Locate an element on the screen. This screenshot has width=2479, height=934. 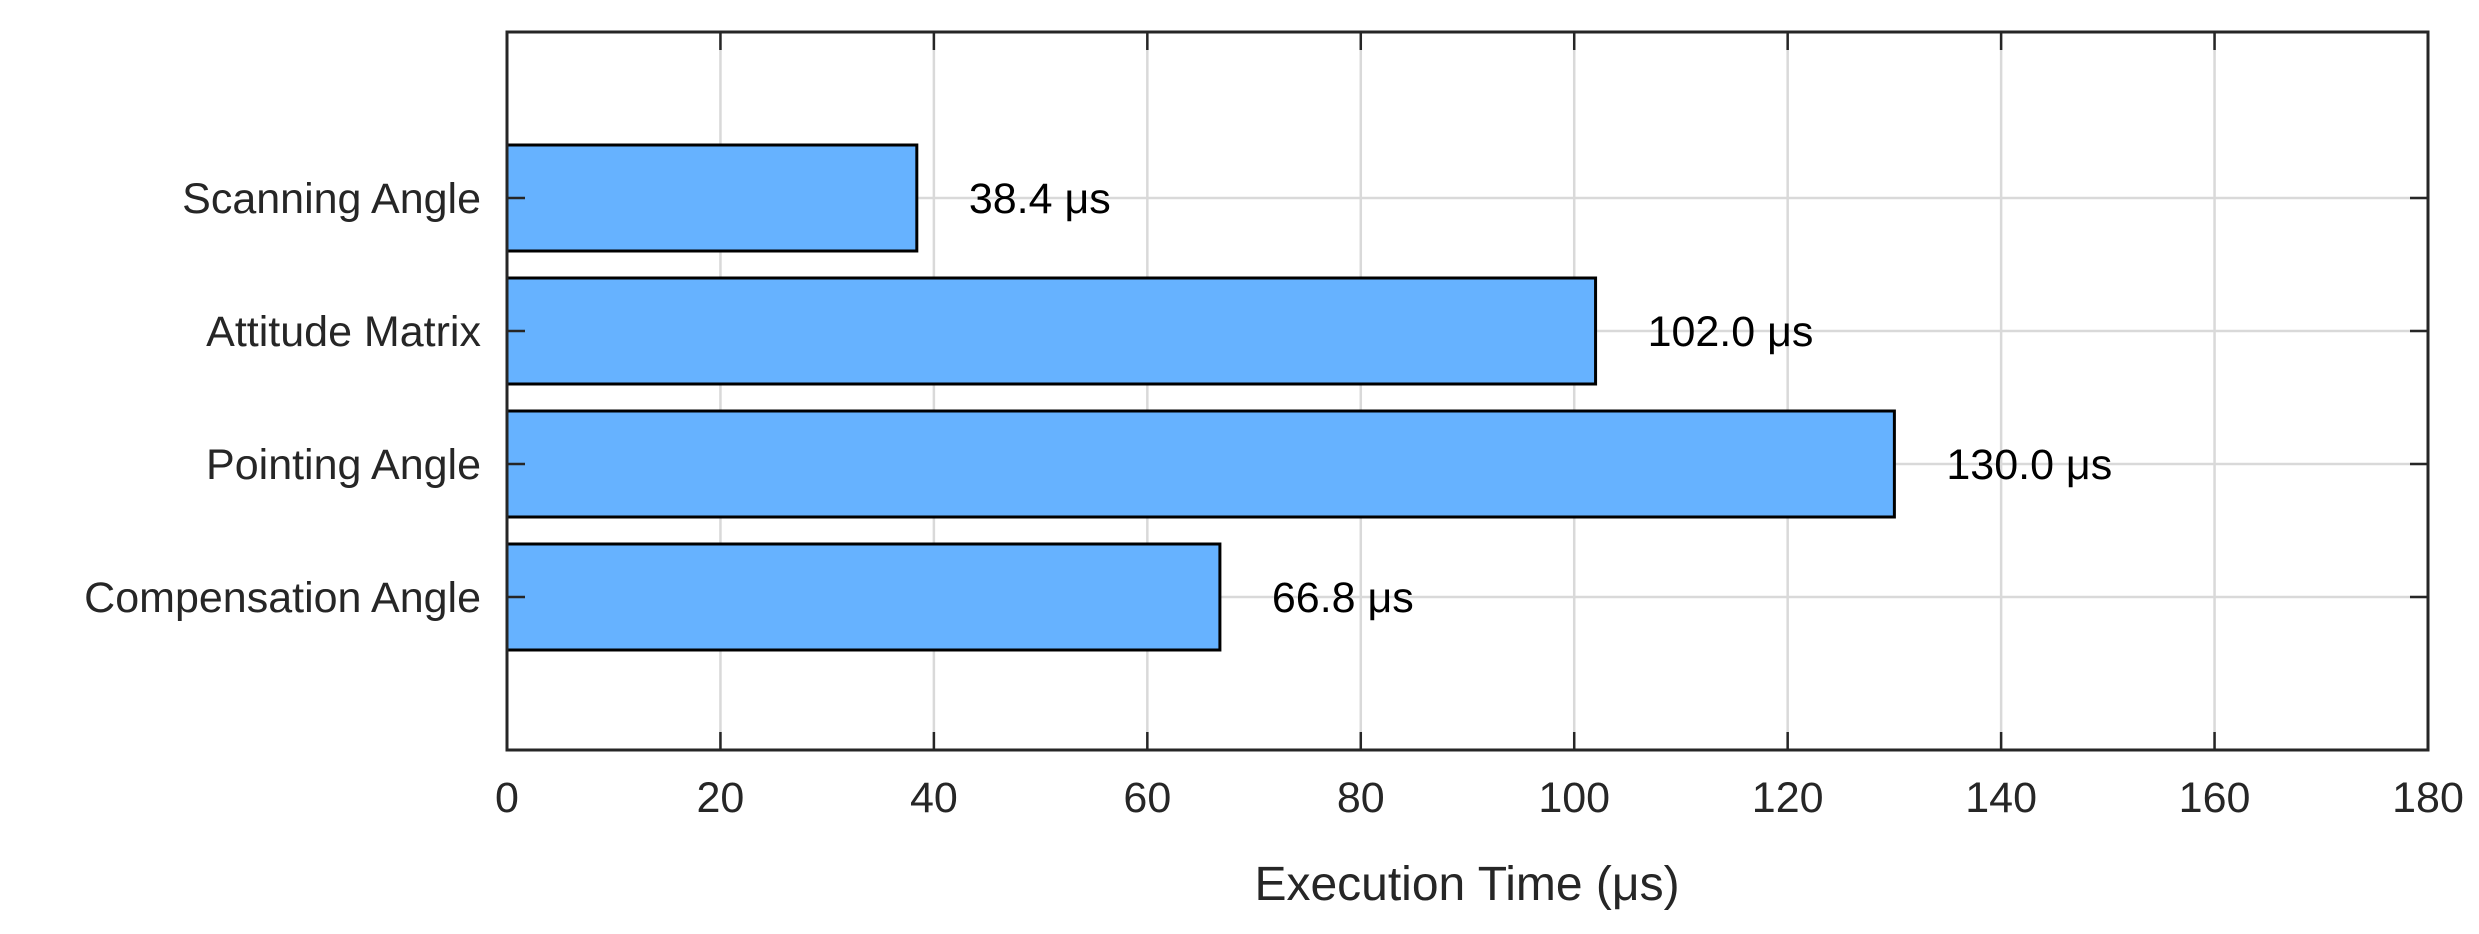
x-tick-label: 20 is located at coordinates (721, 798).